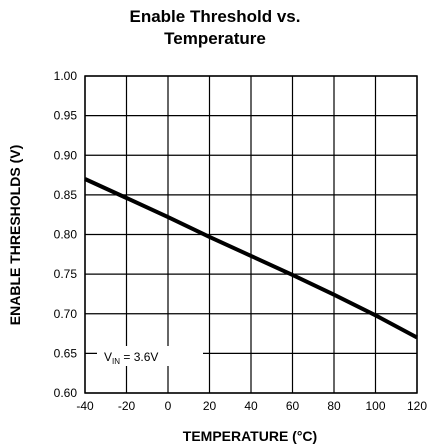  I want to click on y-tick-label: 0.65, so click(66, 353).